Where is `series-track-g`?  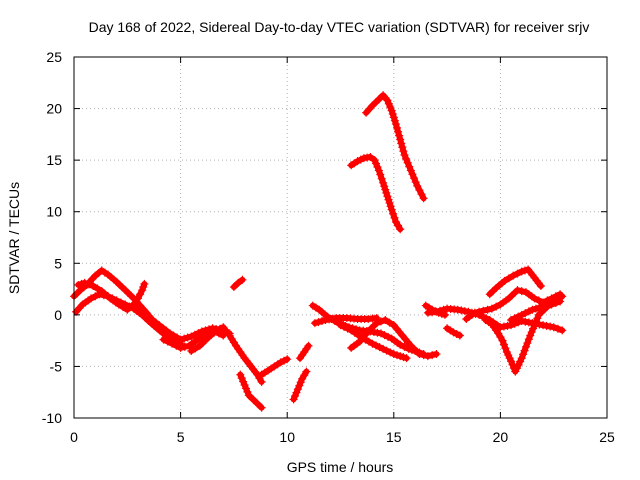 series-track-g is located at coordinates (238, 283).